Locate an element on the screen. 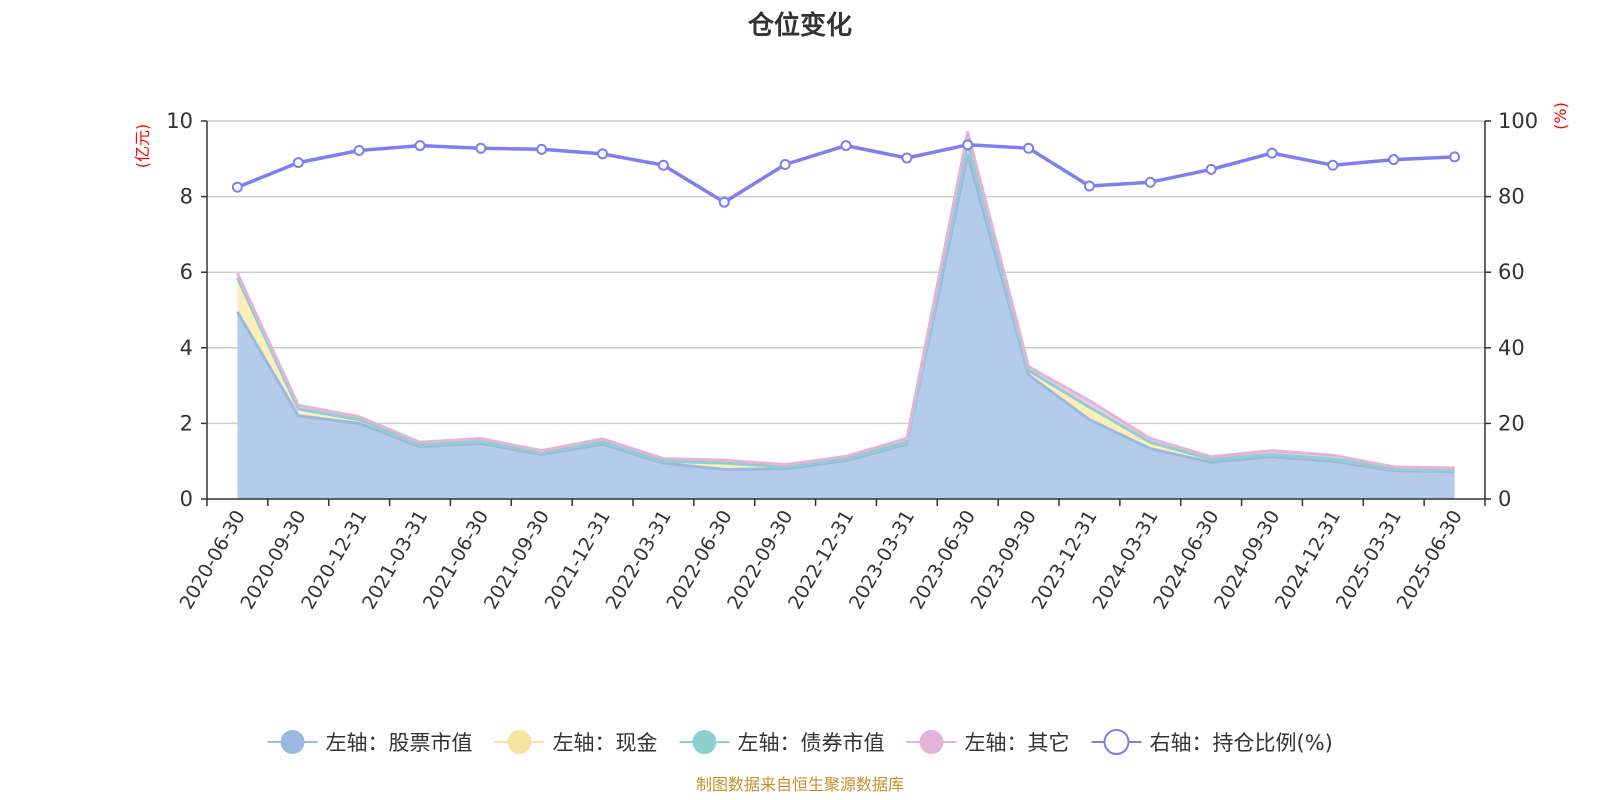 This screenshot has height=800, width=1600. left-tick-label: 10 is located at coordinates (179, 121).